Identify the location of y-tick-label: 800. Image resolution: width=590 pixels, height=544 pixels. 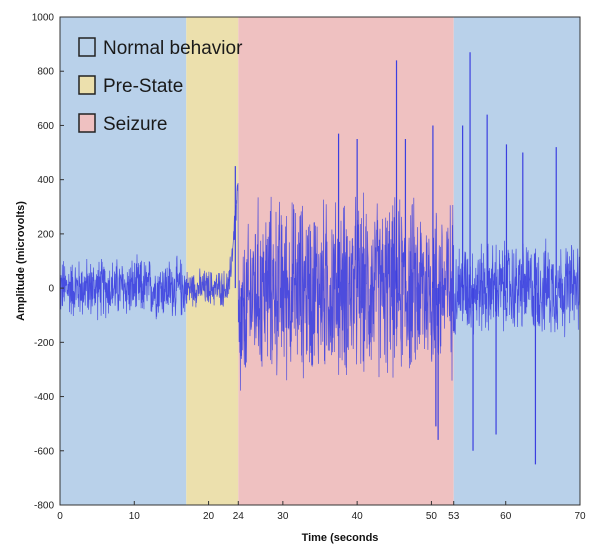
(45, 72).